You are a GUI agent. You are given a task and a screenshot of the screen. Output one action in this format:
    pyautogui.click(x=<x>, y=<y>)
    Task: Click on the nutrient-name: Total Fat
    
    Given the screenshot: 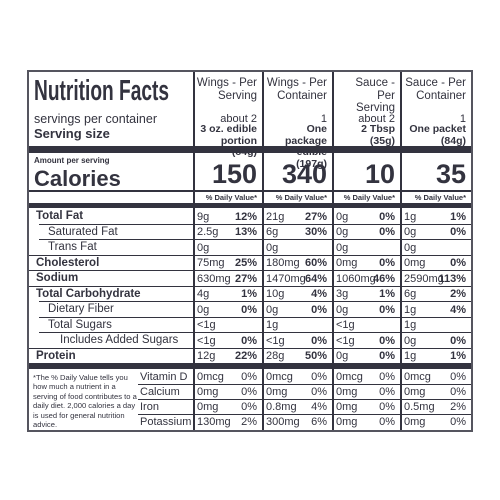 What is the action you would take?
    pyautogui.click(x=60, y=216)
    